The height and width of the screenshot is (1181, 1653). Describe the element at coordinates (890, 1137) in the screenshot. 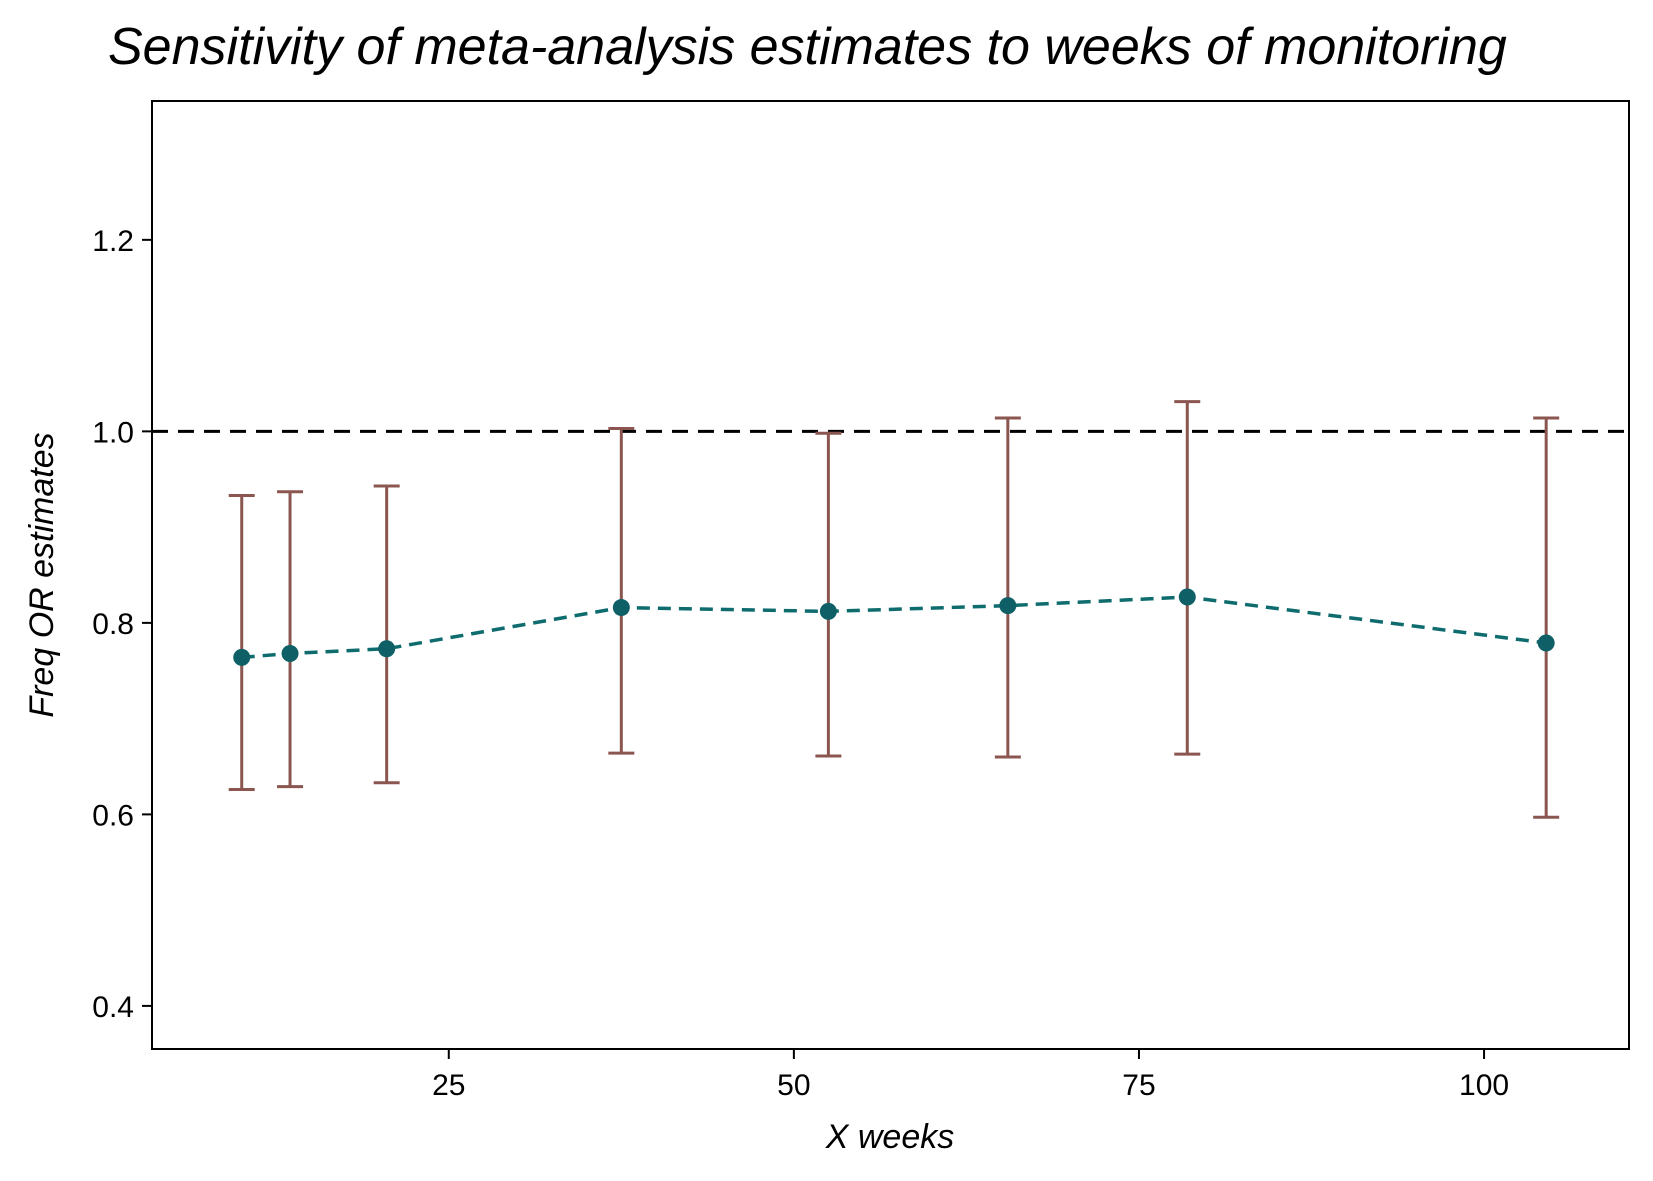

I see `x-axis-label: X weeks` at that location.